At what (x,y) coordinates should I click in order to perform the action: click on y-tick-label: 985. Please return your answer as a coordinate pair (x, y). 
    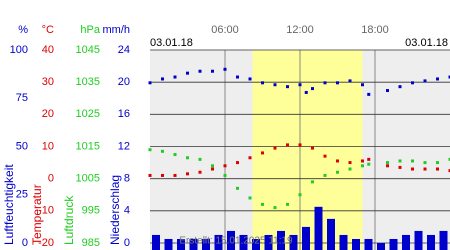
    Looking at the image, I should click on (91, 243).